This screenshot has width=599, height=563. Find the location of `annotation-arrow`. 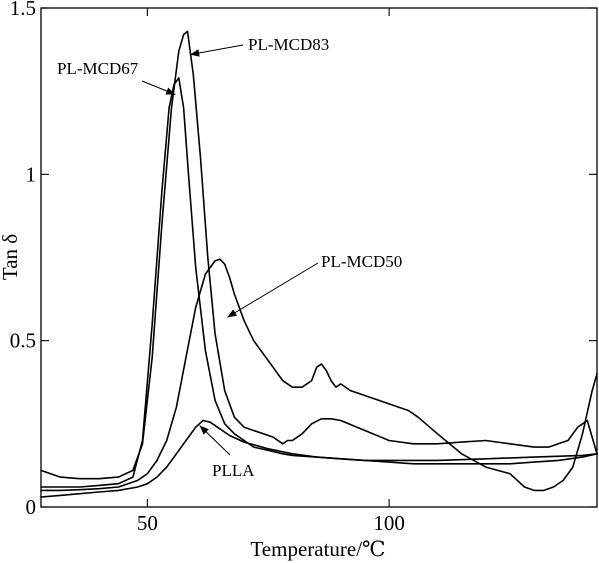

annotation-arrow is located at coordinates (272, 290).